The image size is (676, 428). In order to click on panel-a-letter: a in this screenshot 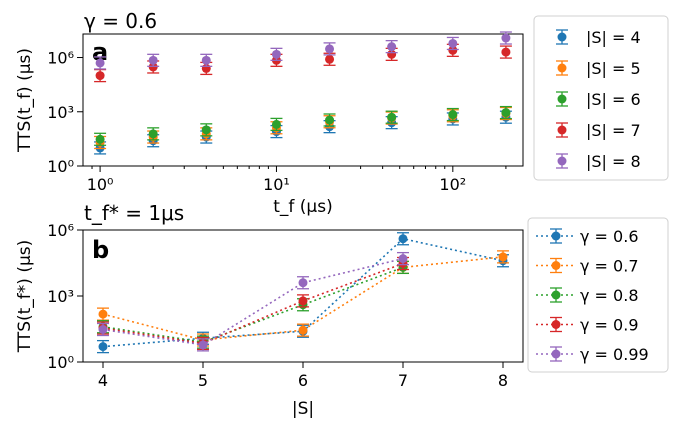, I will do `click(100, 52)`.